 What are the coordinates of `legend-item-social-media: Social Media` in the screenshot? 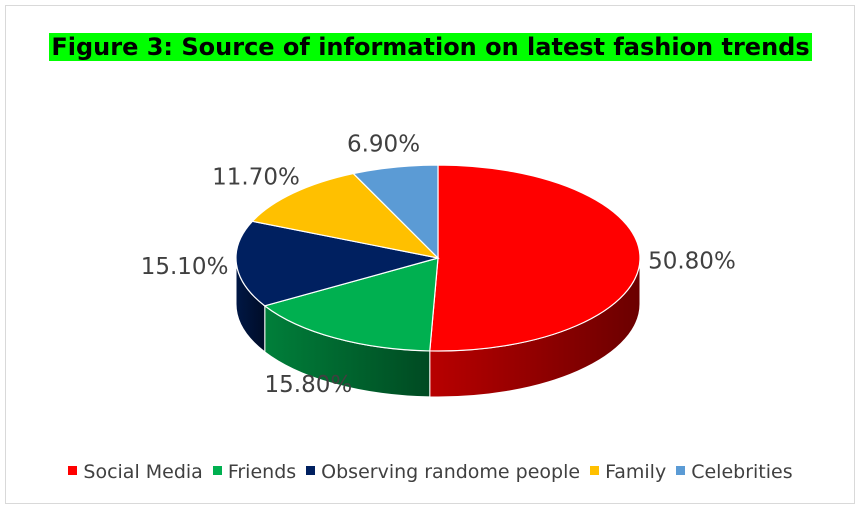 It's located at (135, 472).